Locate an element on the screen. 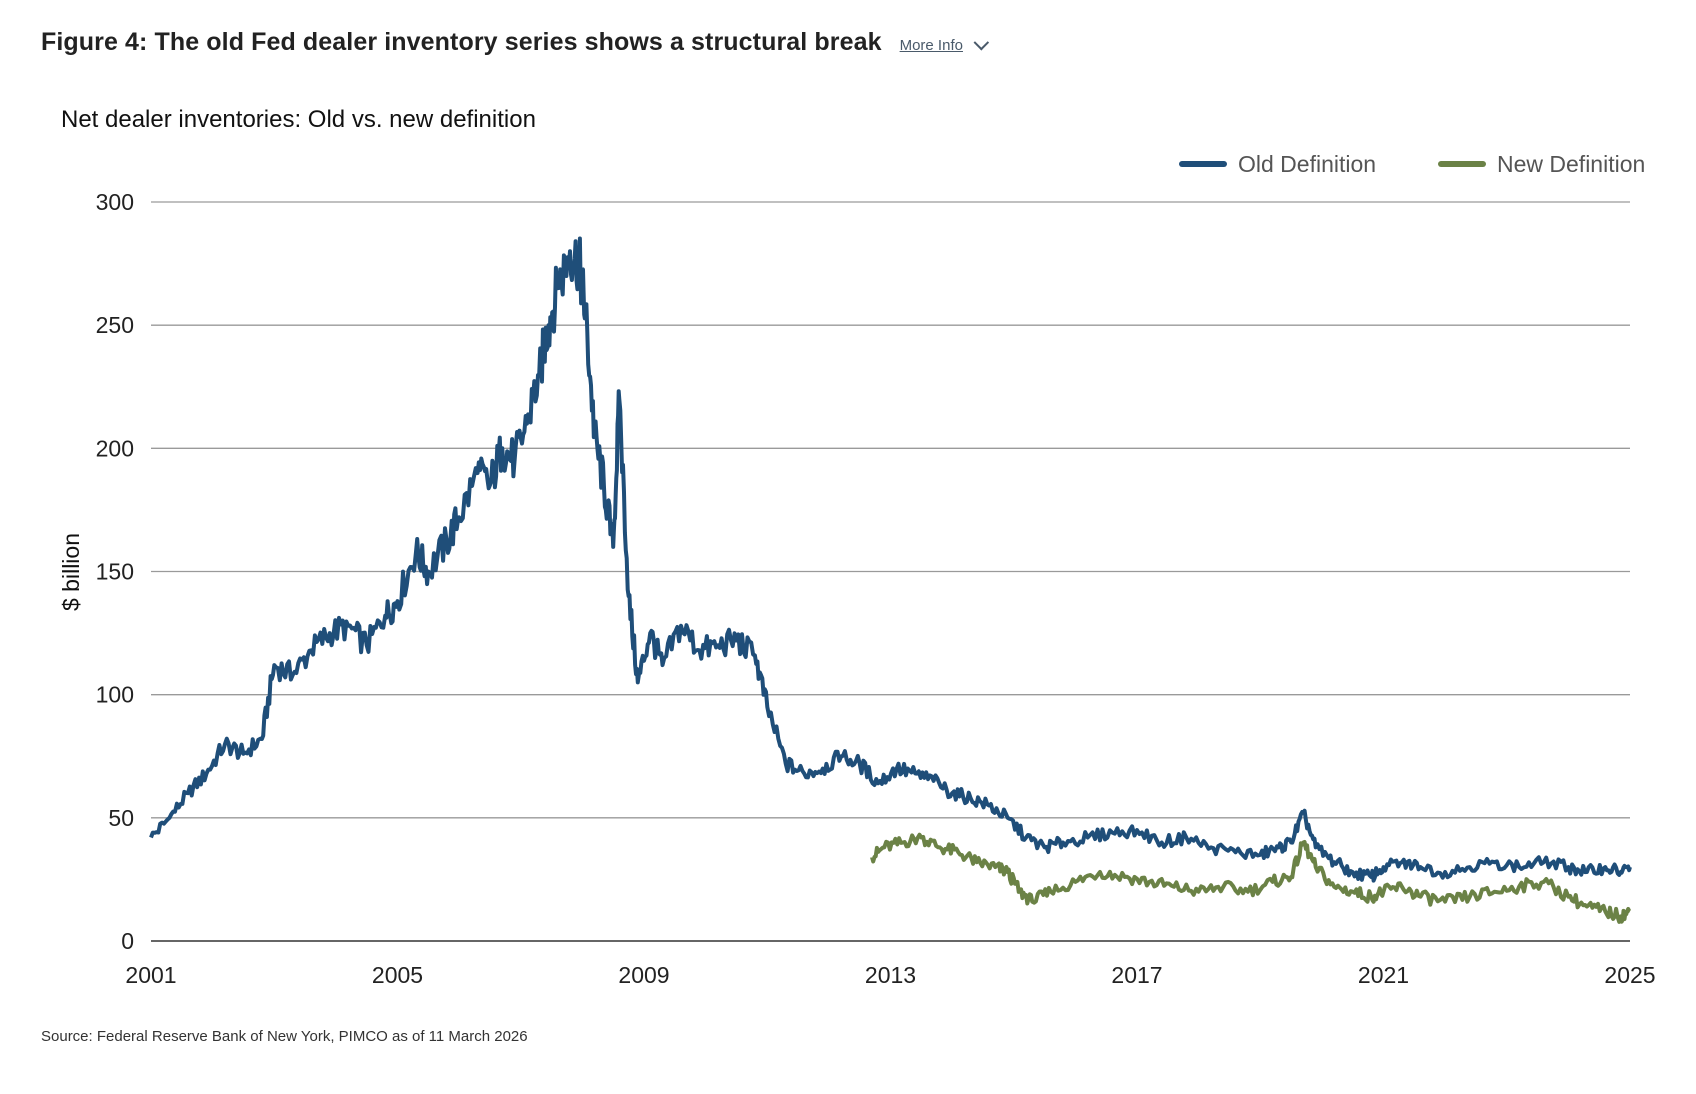 The height and width of the screenshot is (1094, 1696). y-tick-label: 50 is located at coordinates (121, 818).